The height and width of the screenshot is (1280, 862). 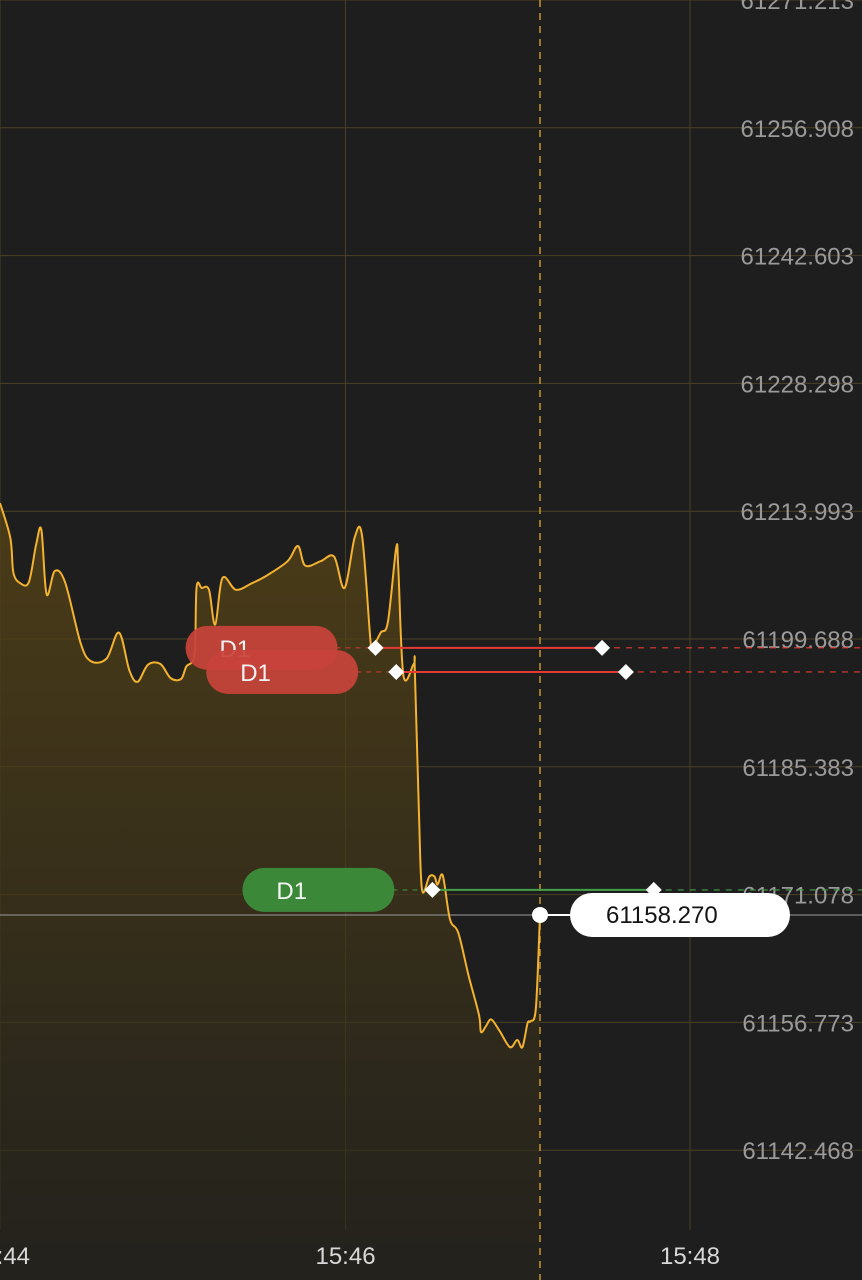 I want to click on y-tick-label: 61142.468, so click(x=798, y=1151).